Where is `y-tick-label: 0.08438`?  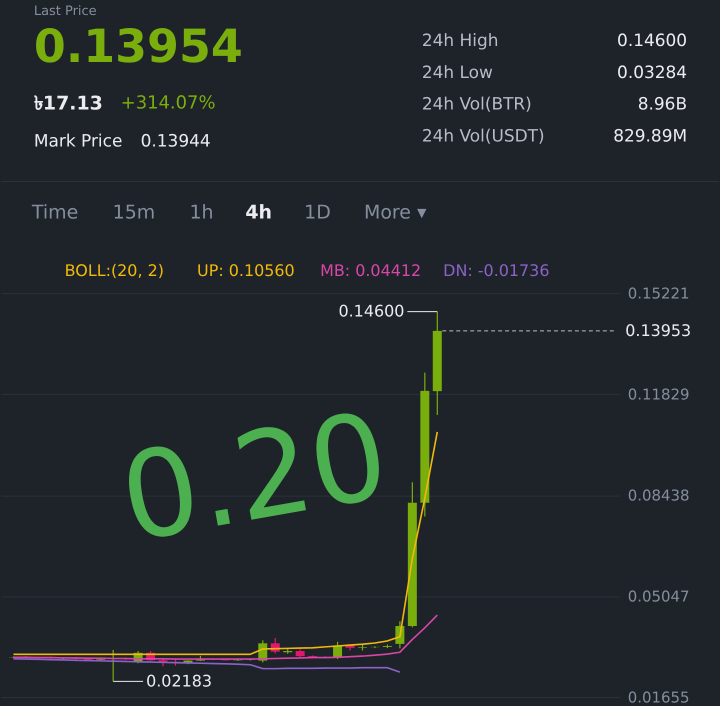 y-tick-label: 0.08438 is located at coordinates (659, 495).